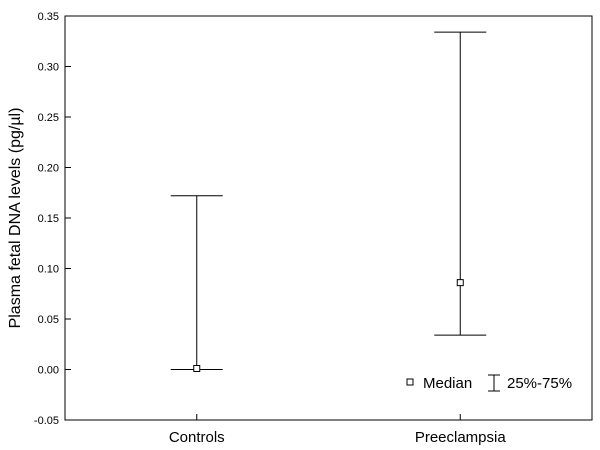 The image size is (600, 450). I want to click on y-tick-label: 0.30, so click(48, 68).